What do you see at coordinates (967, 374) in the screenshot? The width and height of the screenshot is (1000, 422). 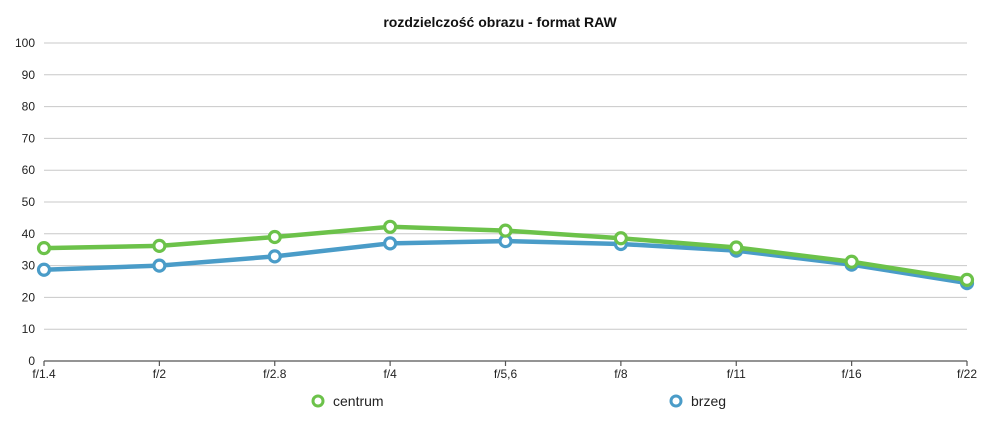 I see `x-tick-label: f/22` at bounding box center [967, 374].